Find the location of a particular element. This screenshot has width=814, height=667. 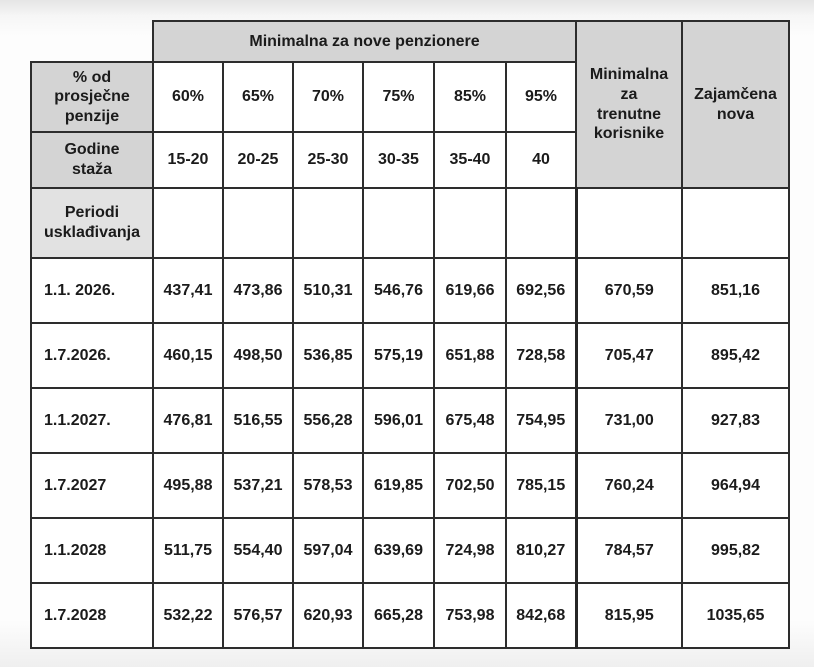

value-cell: 785,15 is located at coordinates (541, 485).